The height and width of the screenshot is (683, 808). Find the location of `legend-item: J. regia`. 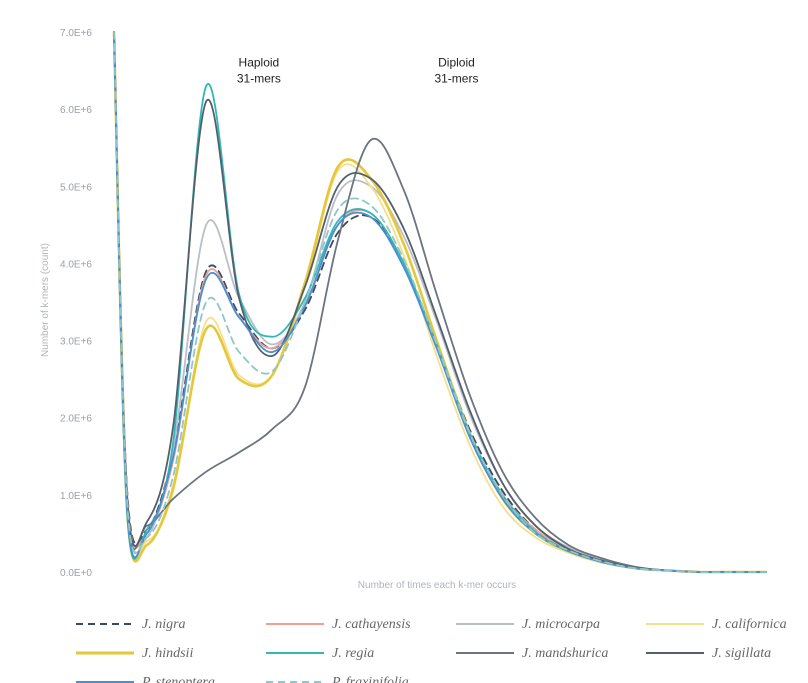

legend-item: J. regia is located at coordinates (320, 653).